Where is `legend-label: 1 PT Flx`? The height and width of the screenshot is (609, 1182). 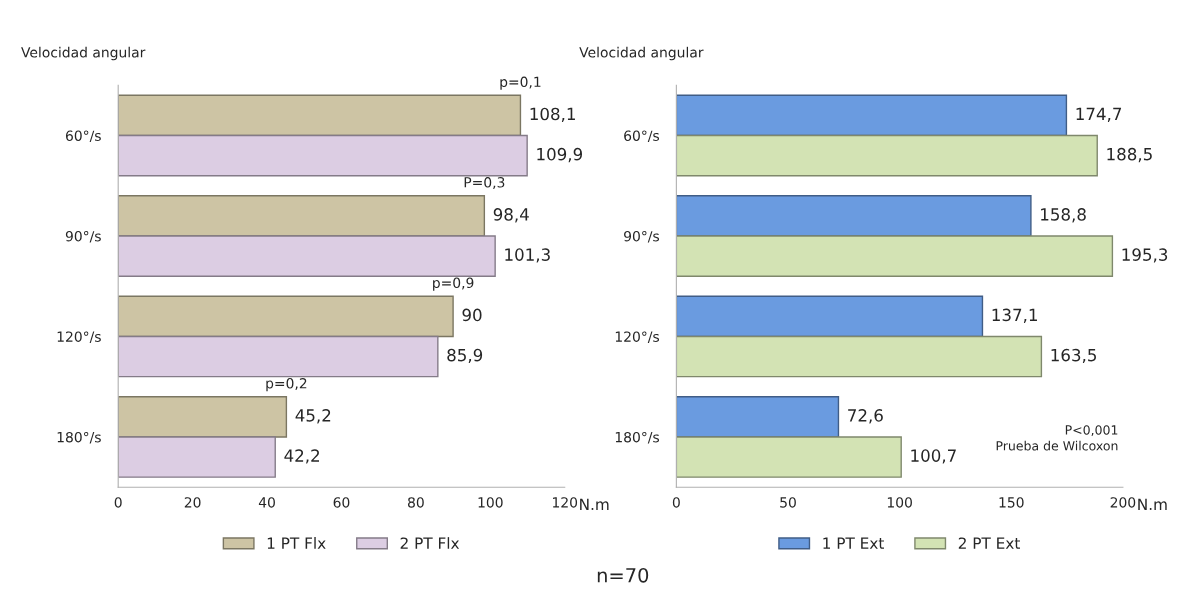
legend-label: 1 PT Flx is located at coordinates (296, 543).